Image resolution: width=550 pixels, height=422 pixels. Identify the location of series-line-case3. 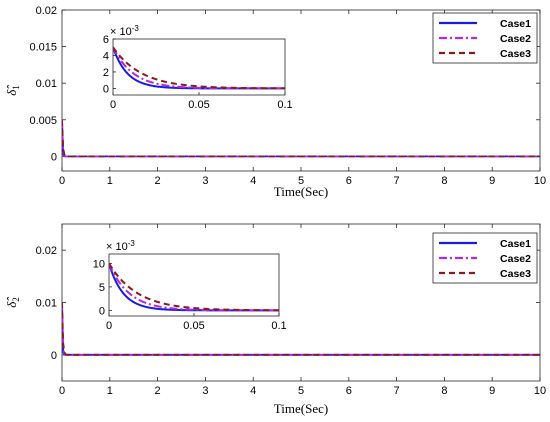
(301, 138).